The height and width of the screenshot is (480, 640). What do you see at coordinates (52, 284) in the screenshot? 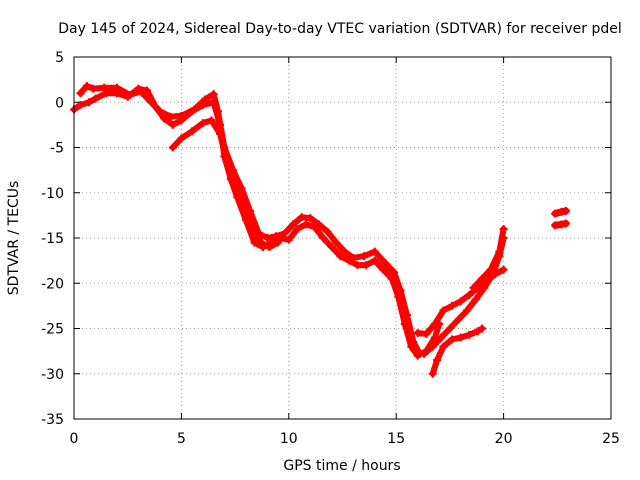
I see `y-tick-label: -20` at bounding box center [52, 284].